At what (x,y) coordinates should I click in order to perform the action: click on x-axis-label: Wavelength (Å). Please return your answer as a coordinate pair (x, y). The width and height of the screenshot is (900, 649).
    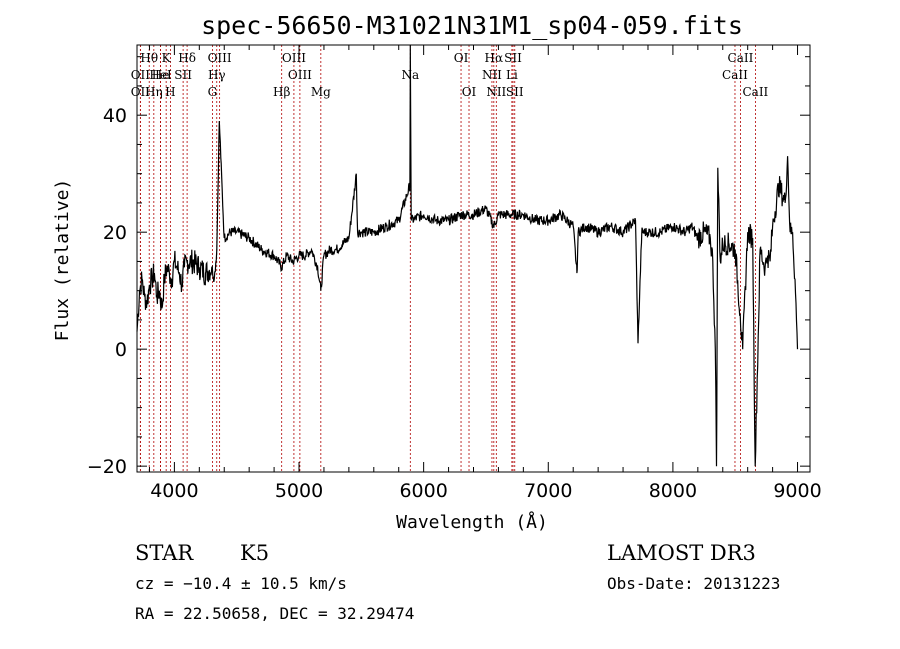
    Looking at the image, I should click on (472, 522).